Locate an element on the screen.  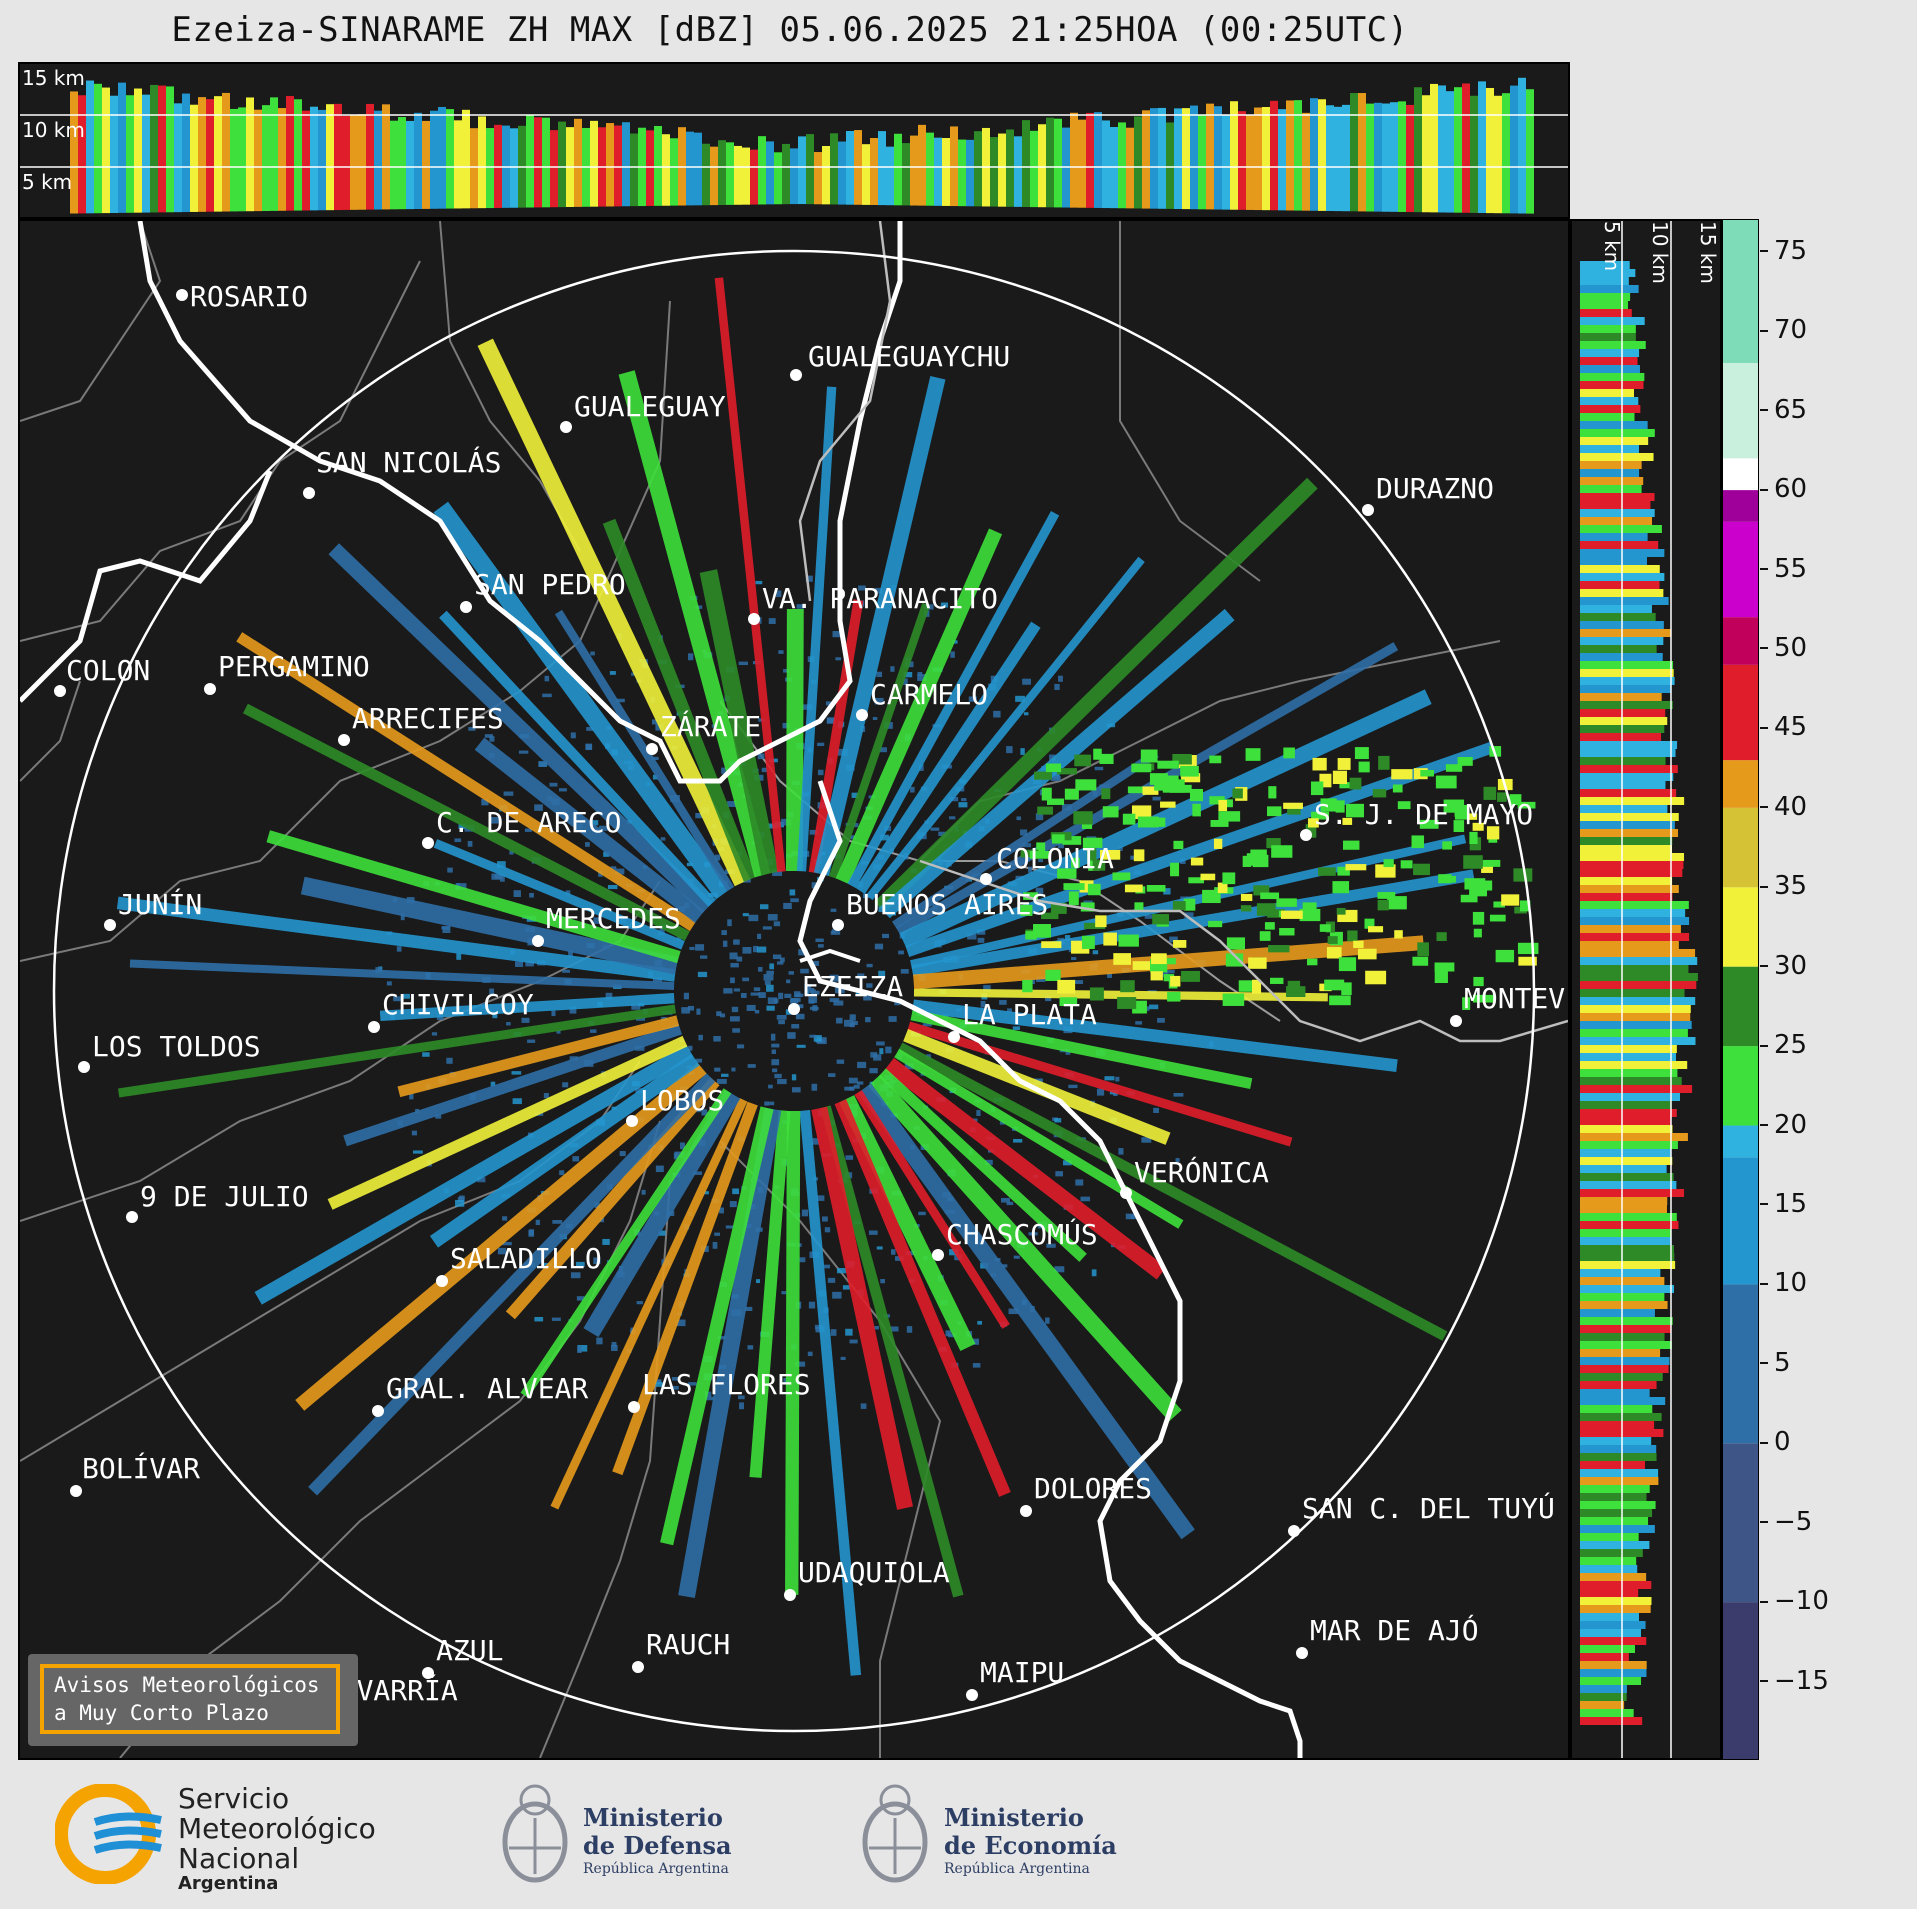
city-label-zarate: ZÁRATE is located at coordinates (711, 726).